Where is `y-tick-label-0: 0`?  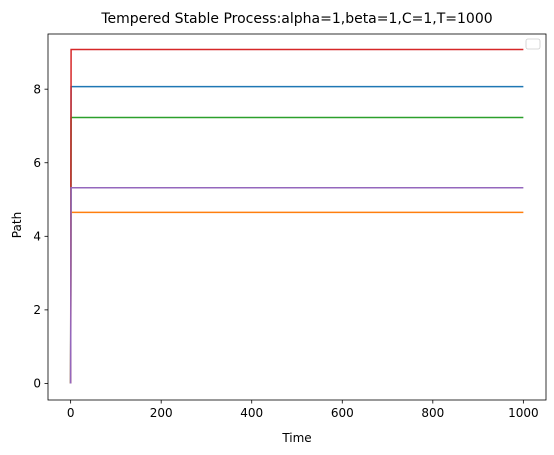 y-tick-label-0: 0 is located at coordinates (37, 384).